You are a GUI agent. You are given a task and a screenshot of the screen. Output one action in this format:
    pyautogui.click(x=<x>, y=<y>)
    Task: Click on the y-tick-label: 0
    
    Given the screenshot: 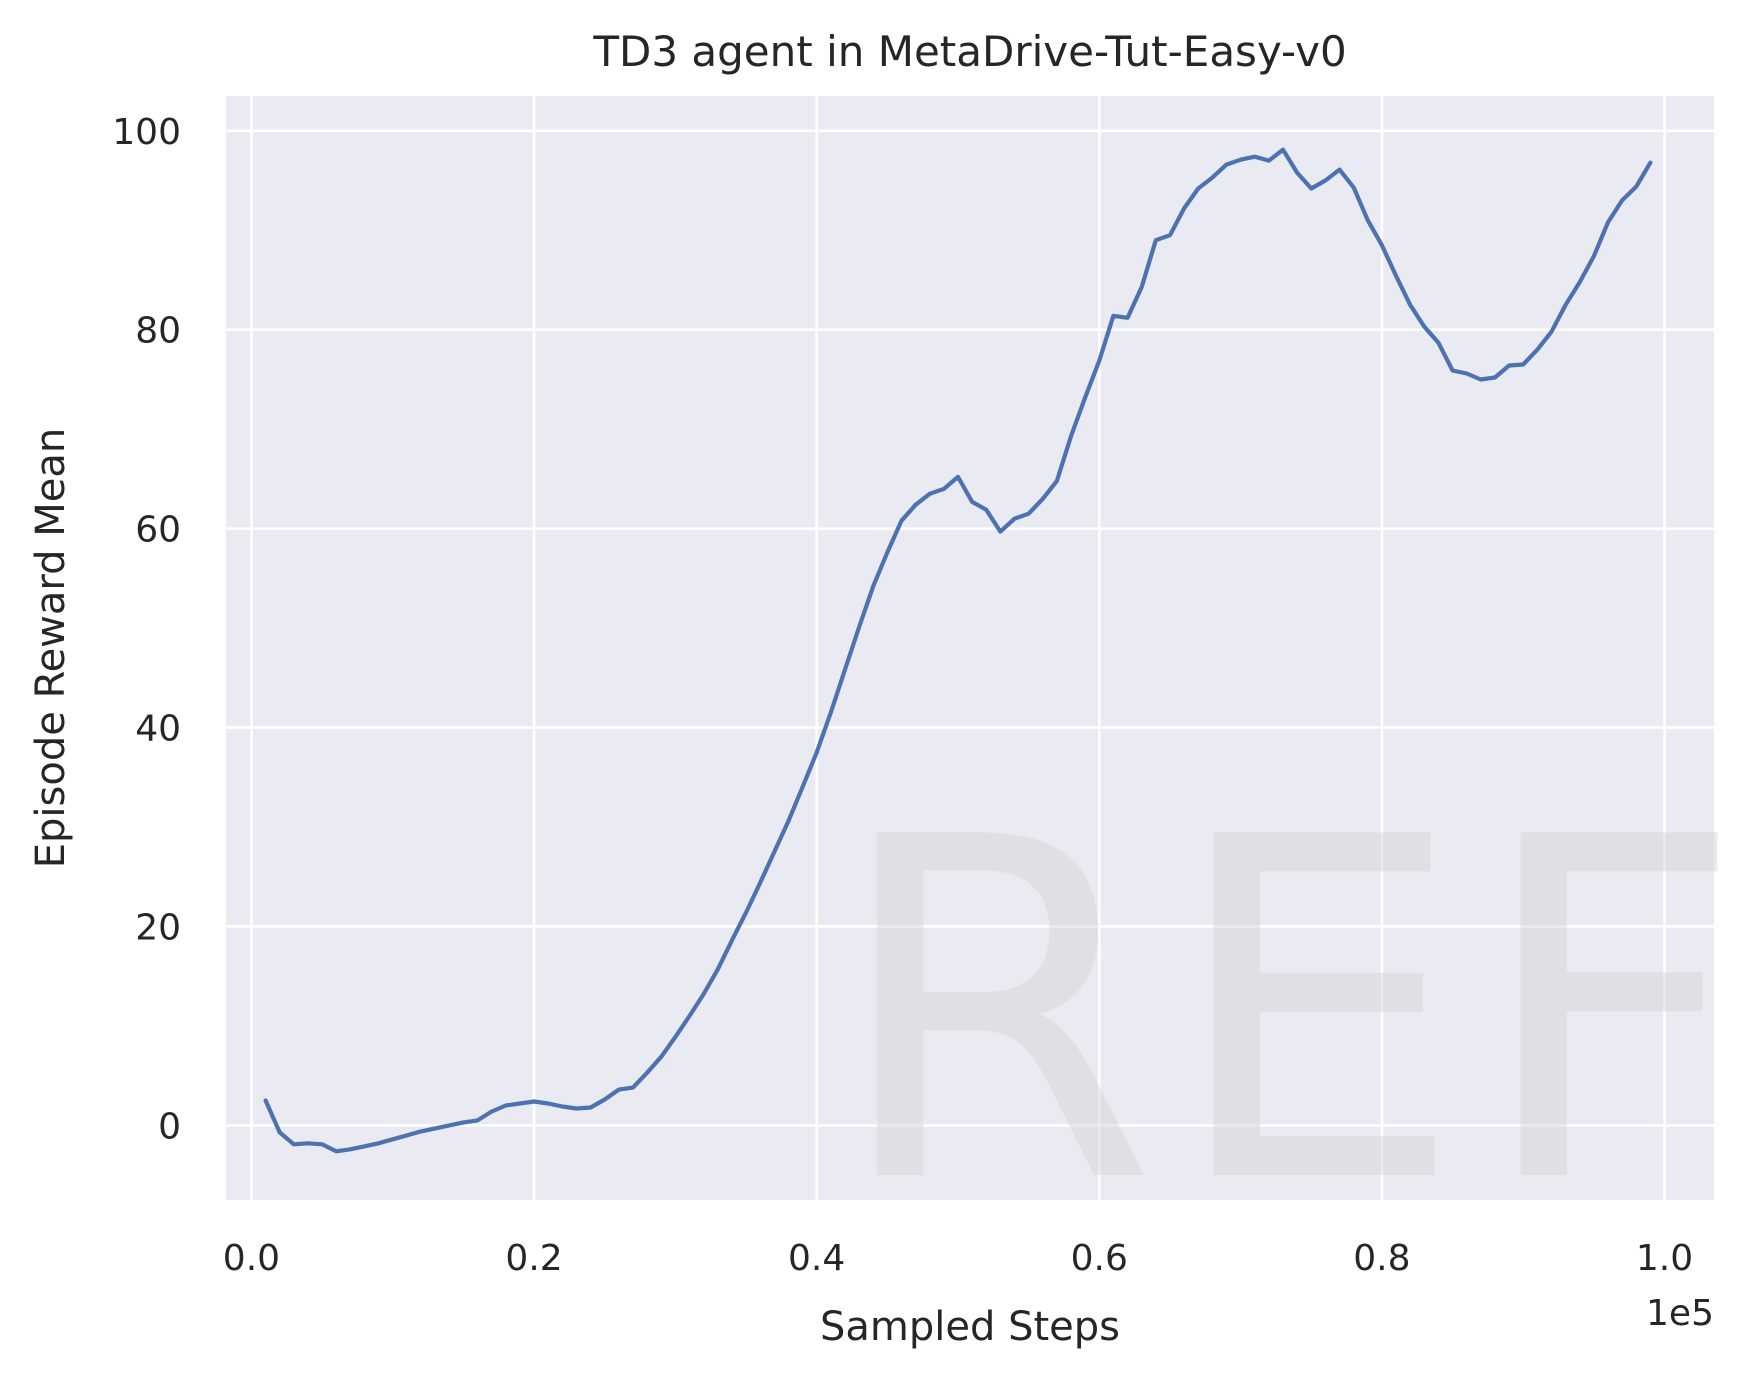 What is the action you would take?
    pyautogui.click(x=169, y=1126)
    